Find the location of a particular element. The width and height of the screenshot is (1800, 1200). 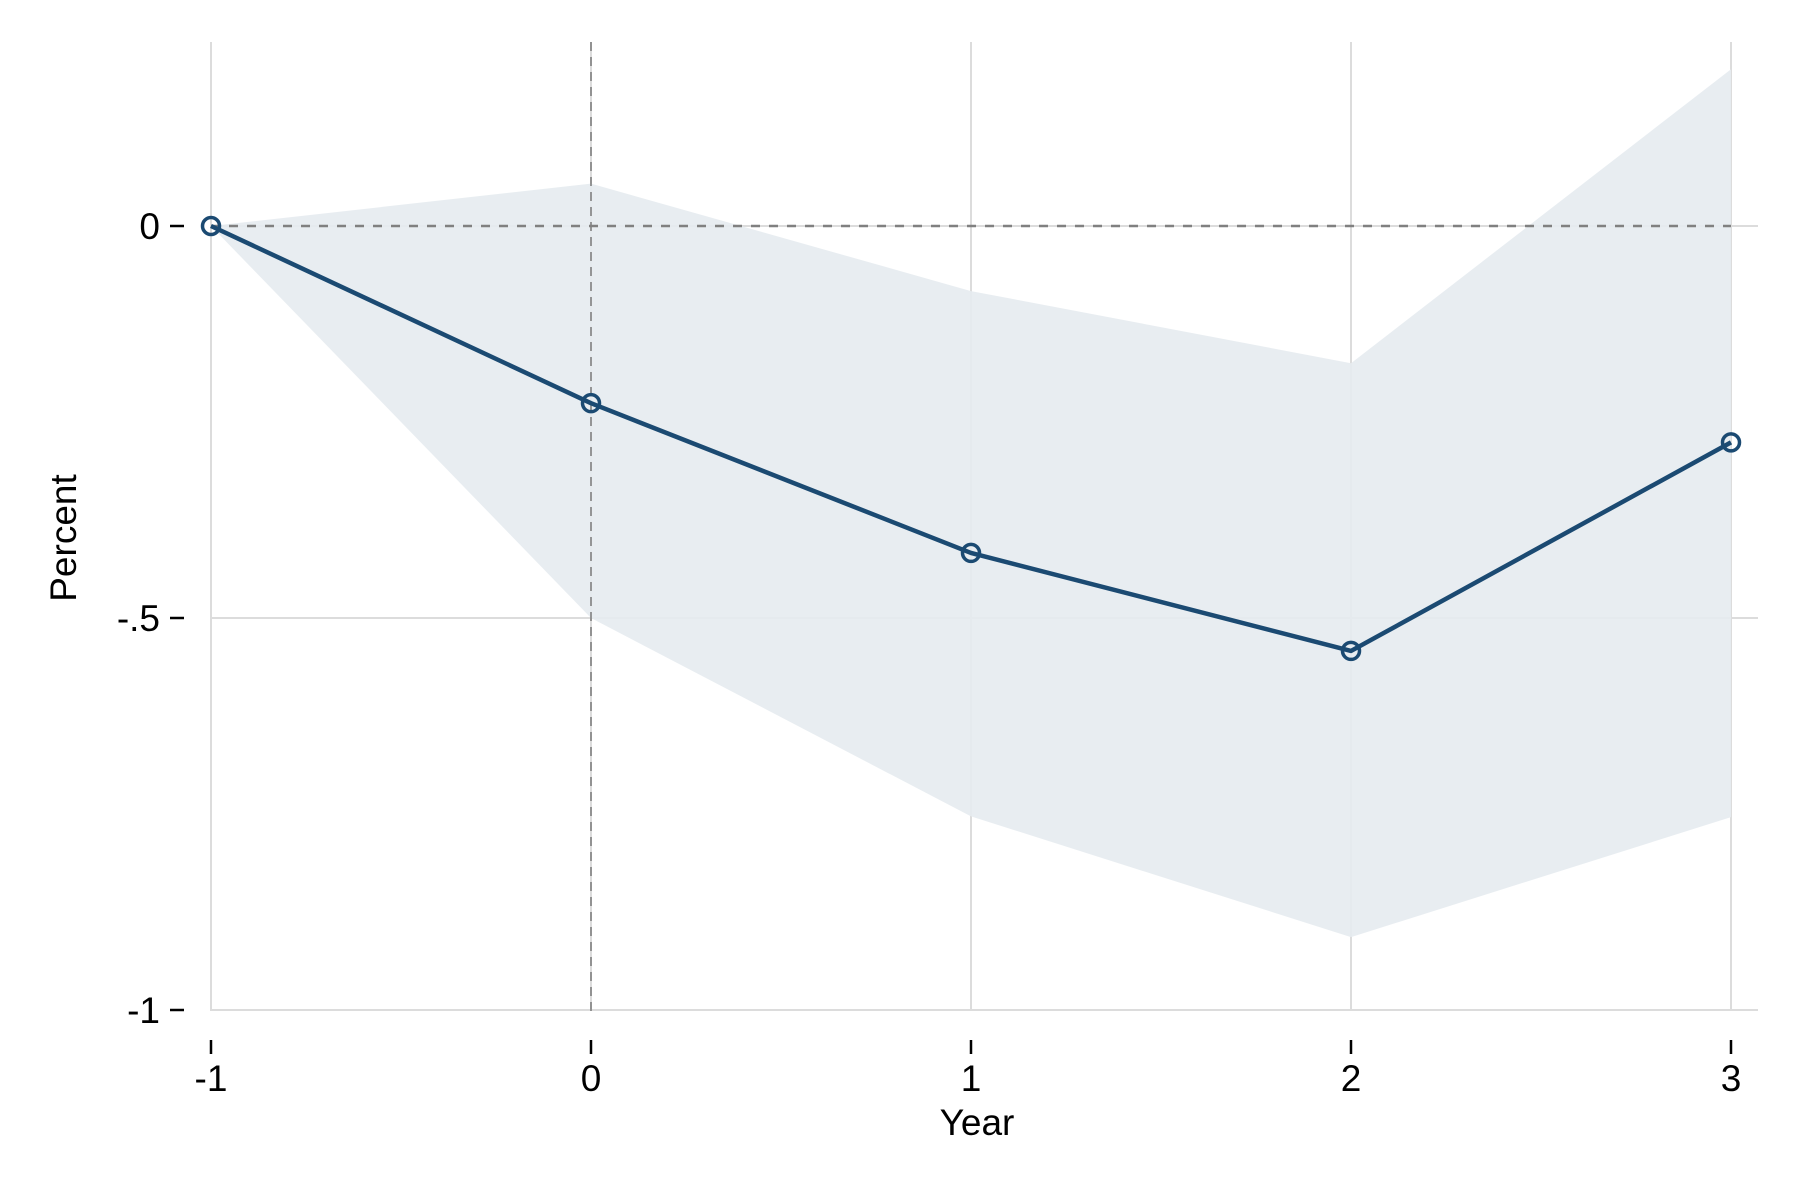

x-tick-label: -1 is located at coordinates (211, 1078).